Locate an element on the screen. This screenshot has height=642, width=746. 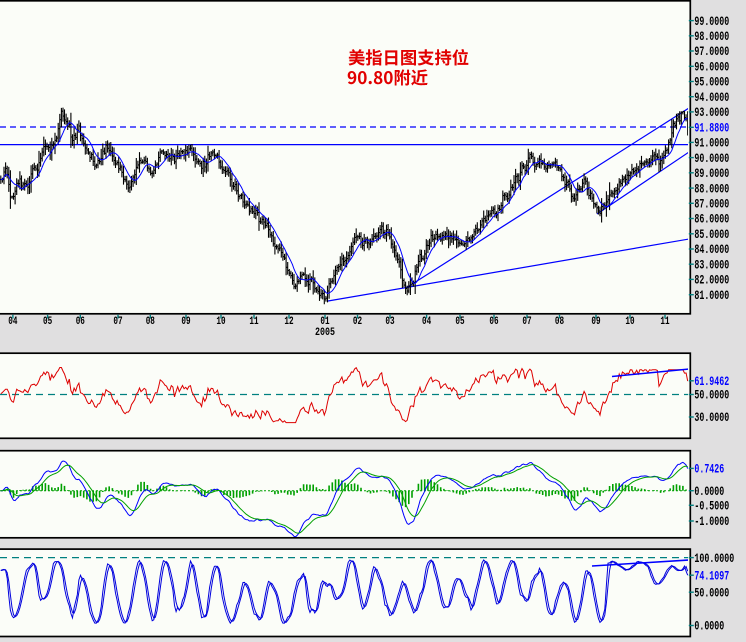
svg-text: 94.0000 is located at coordinates (711, 98).